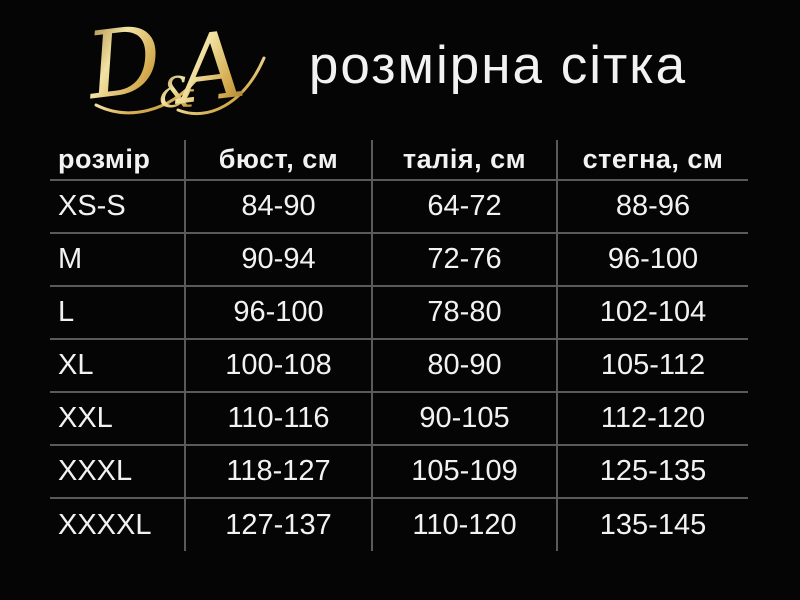  I want to click on waist-cell: 105-109, so click(464, 472).